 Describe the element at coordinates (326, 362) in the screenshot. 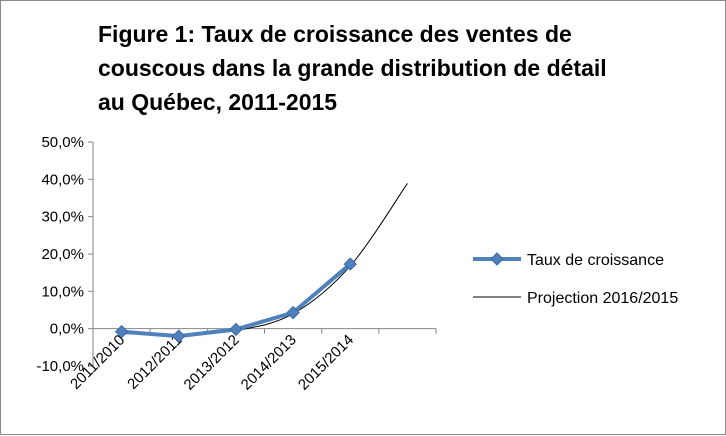

I see `x-tick-label: 2015/2014` at that location.